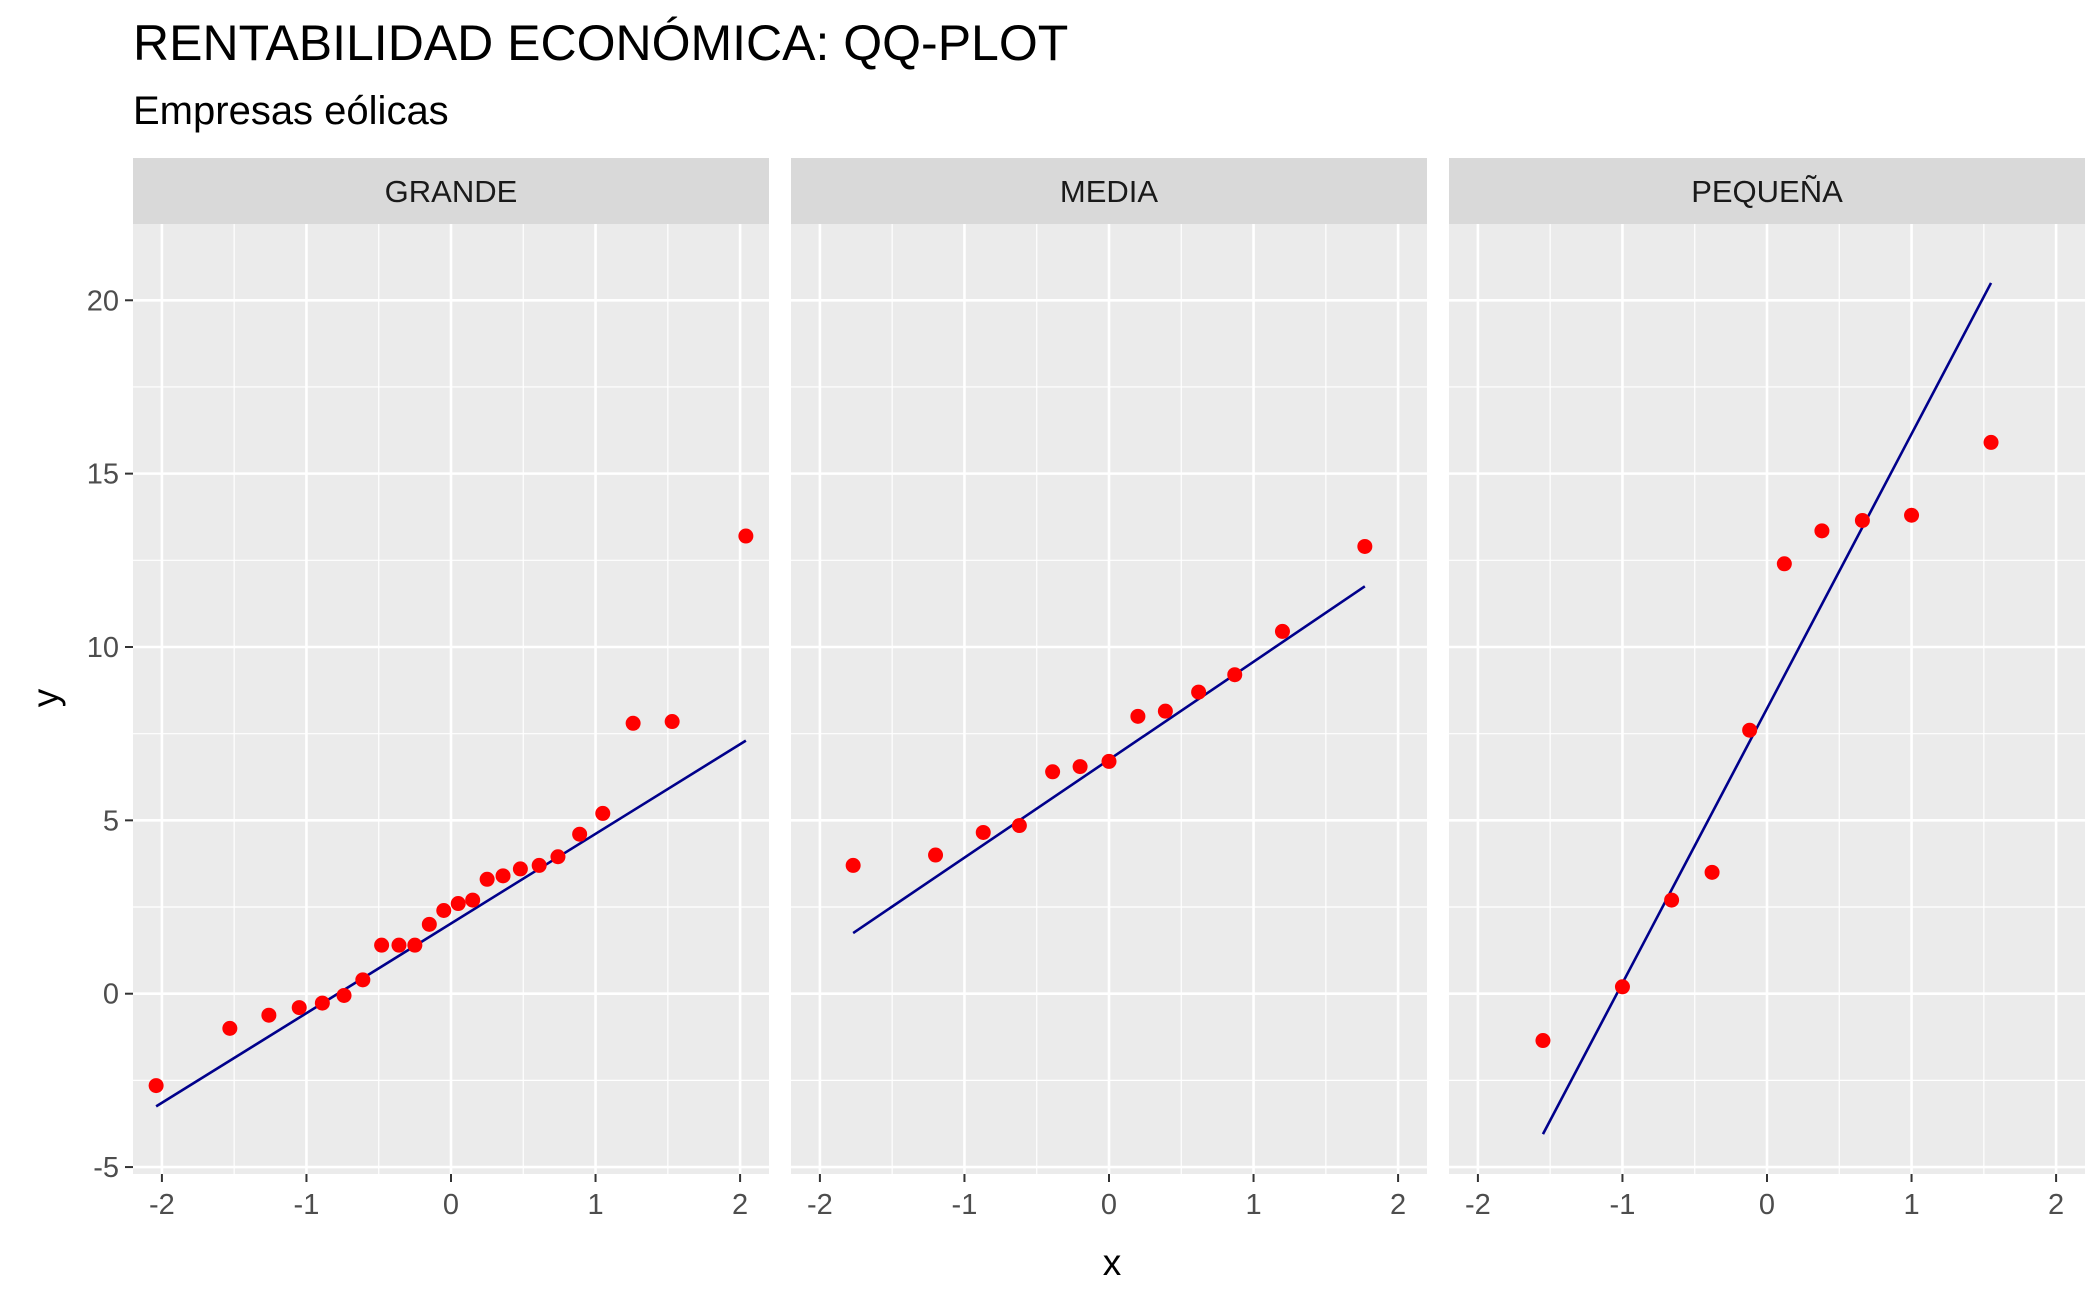  I want to click on x-axis-title: x, so click(1112, 1262).